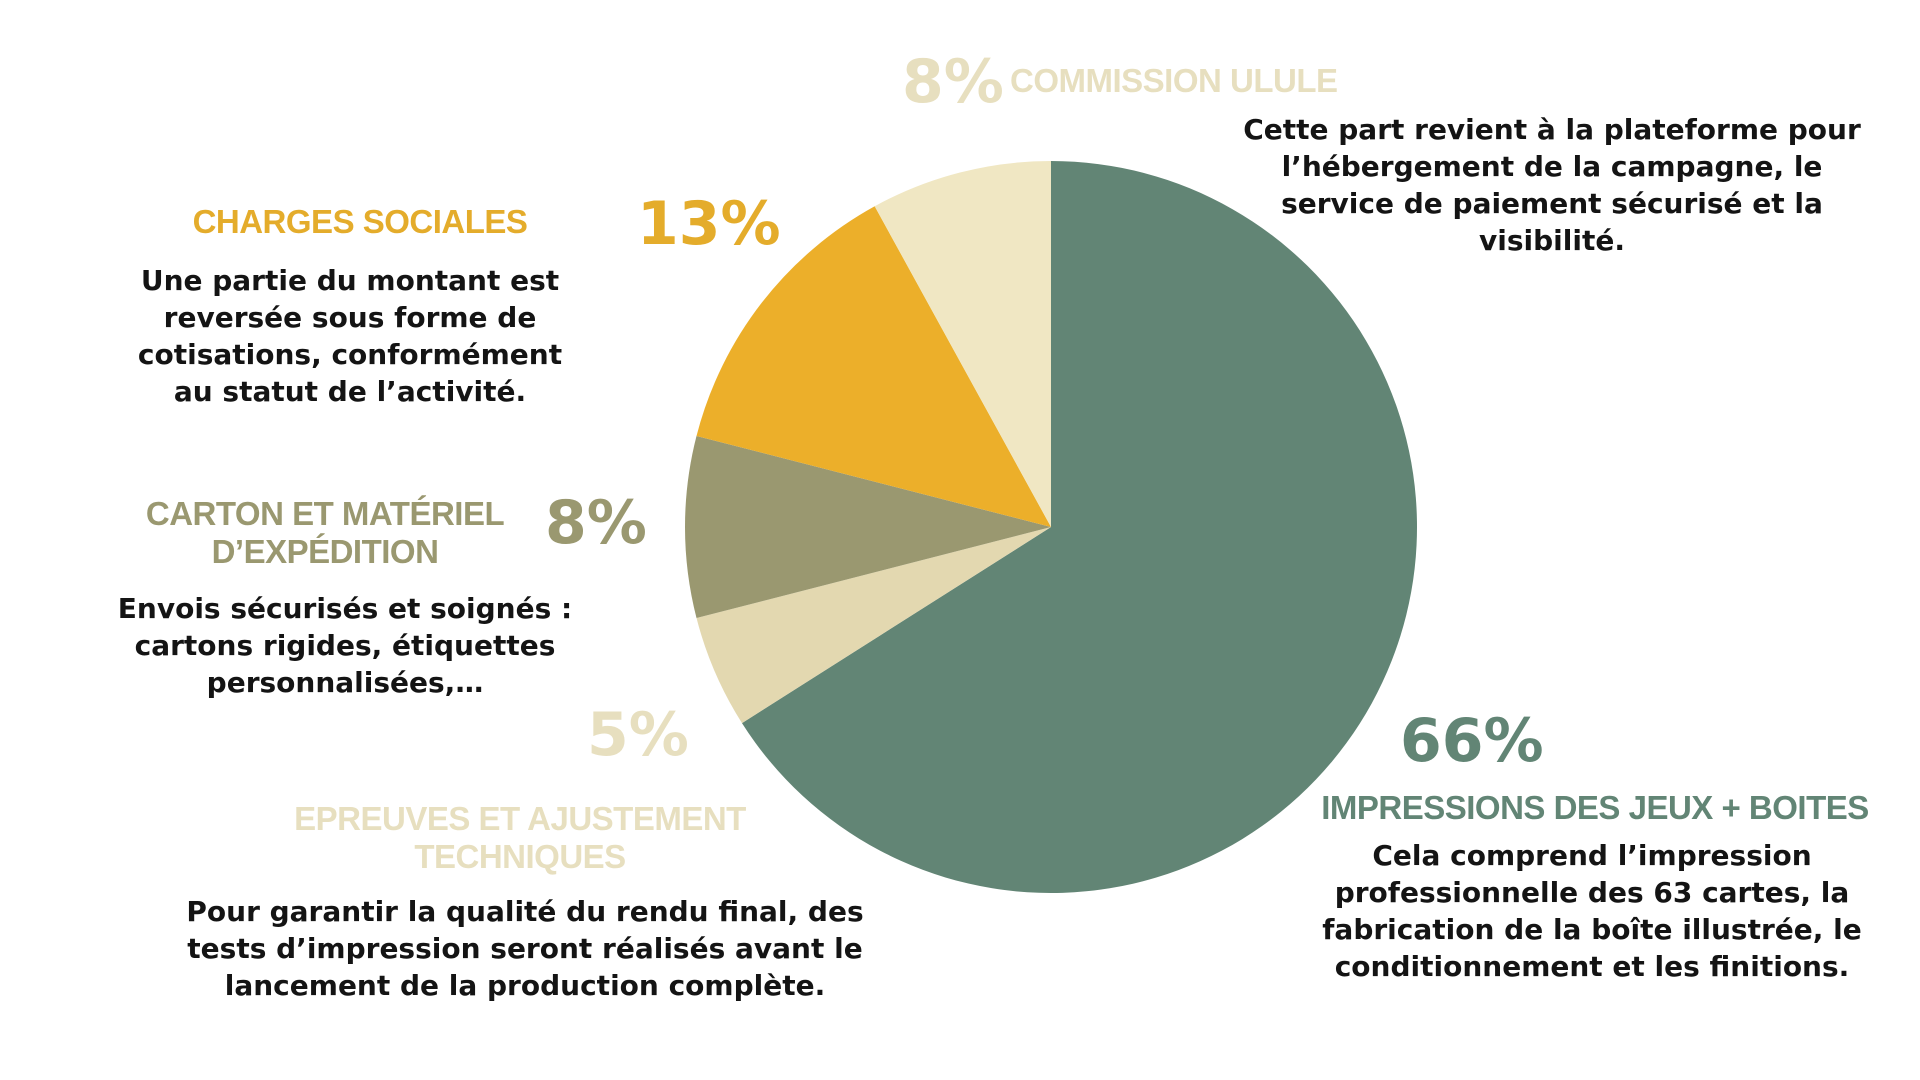 The width and height of the screenshot is (1920, 1080). What do you see at coordinates (638, 735) in the screenshot?
I see `pct-label-epreuves: 5%` at bounding box center [638, 735].